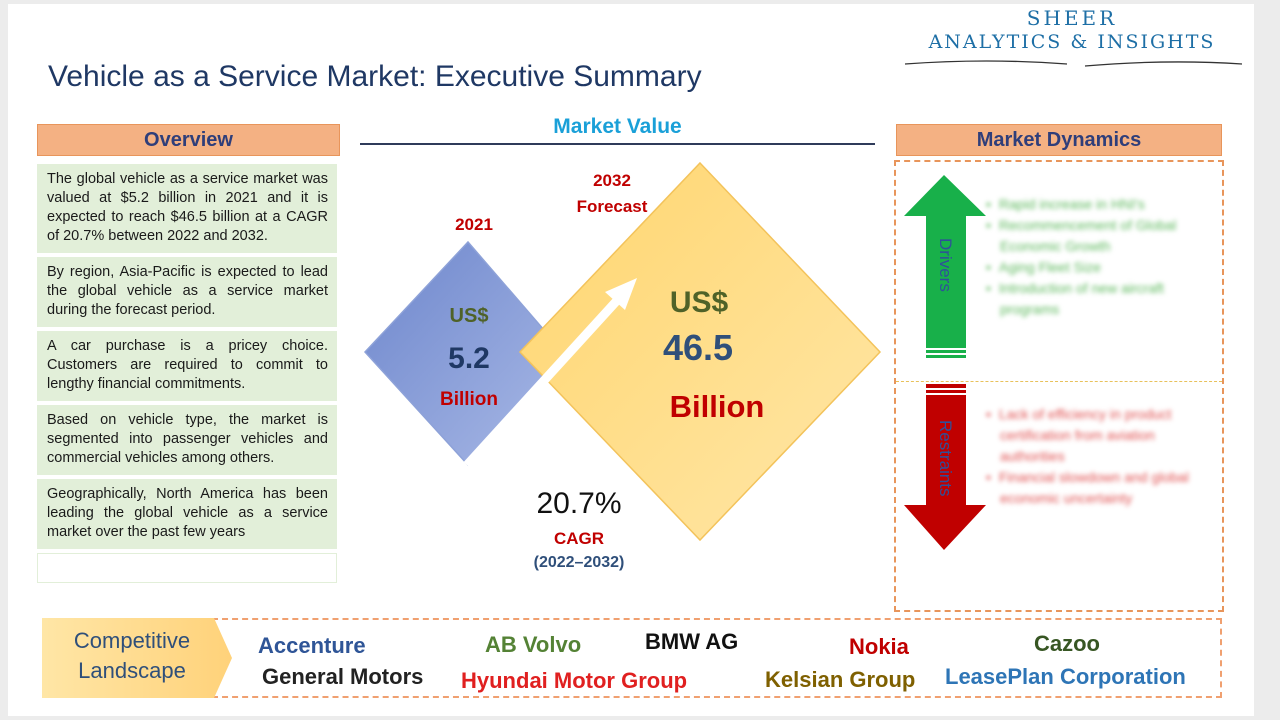 This screenshot has width=1280, height=720. I want to click on year-2021-label: 2021, so click(474, 224).